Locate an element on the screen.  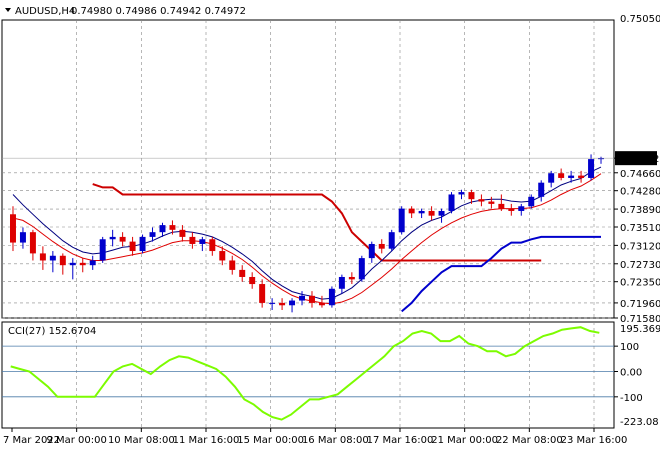
cci-title: CCI(27) 152.6704 is located at coordinates (52, 331).